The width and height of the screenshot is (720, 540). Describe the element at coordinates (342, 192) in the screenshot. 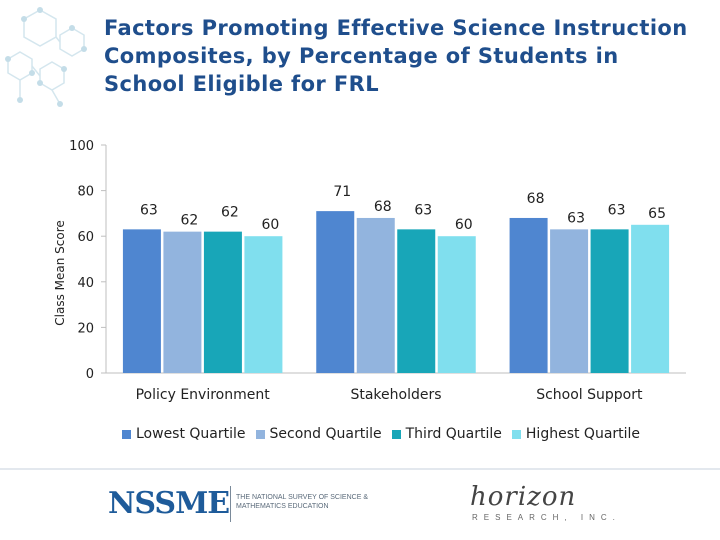

I see `data-label: 71` at that location.